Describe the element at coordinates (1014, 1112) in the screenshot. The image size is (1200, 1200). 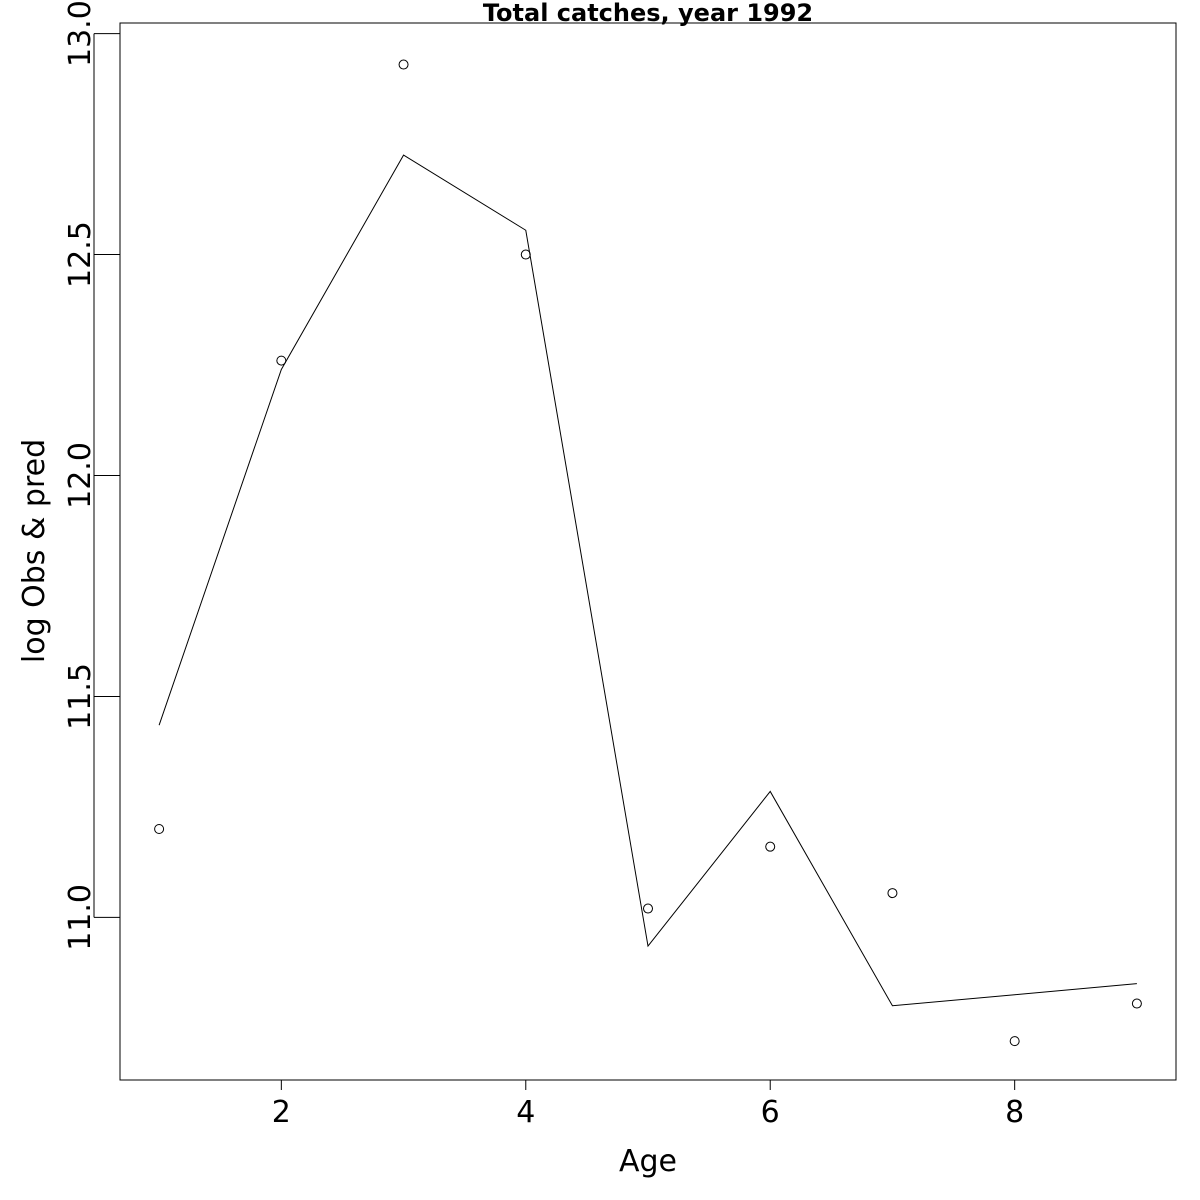
I see `x-tick-label: 8` at that location.